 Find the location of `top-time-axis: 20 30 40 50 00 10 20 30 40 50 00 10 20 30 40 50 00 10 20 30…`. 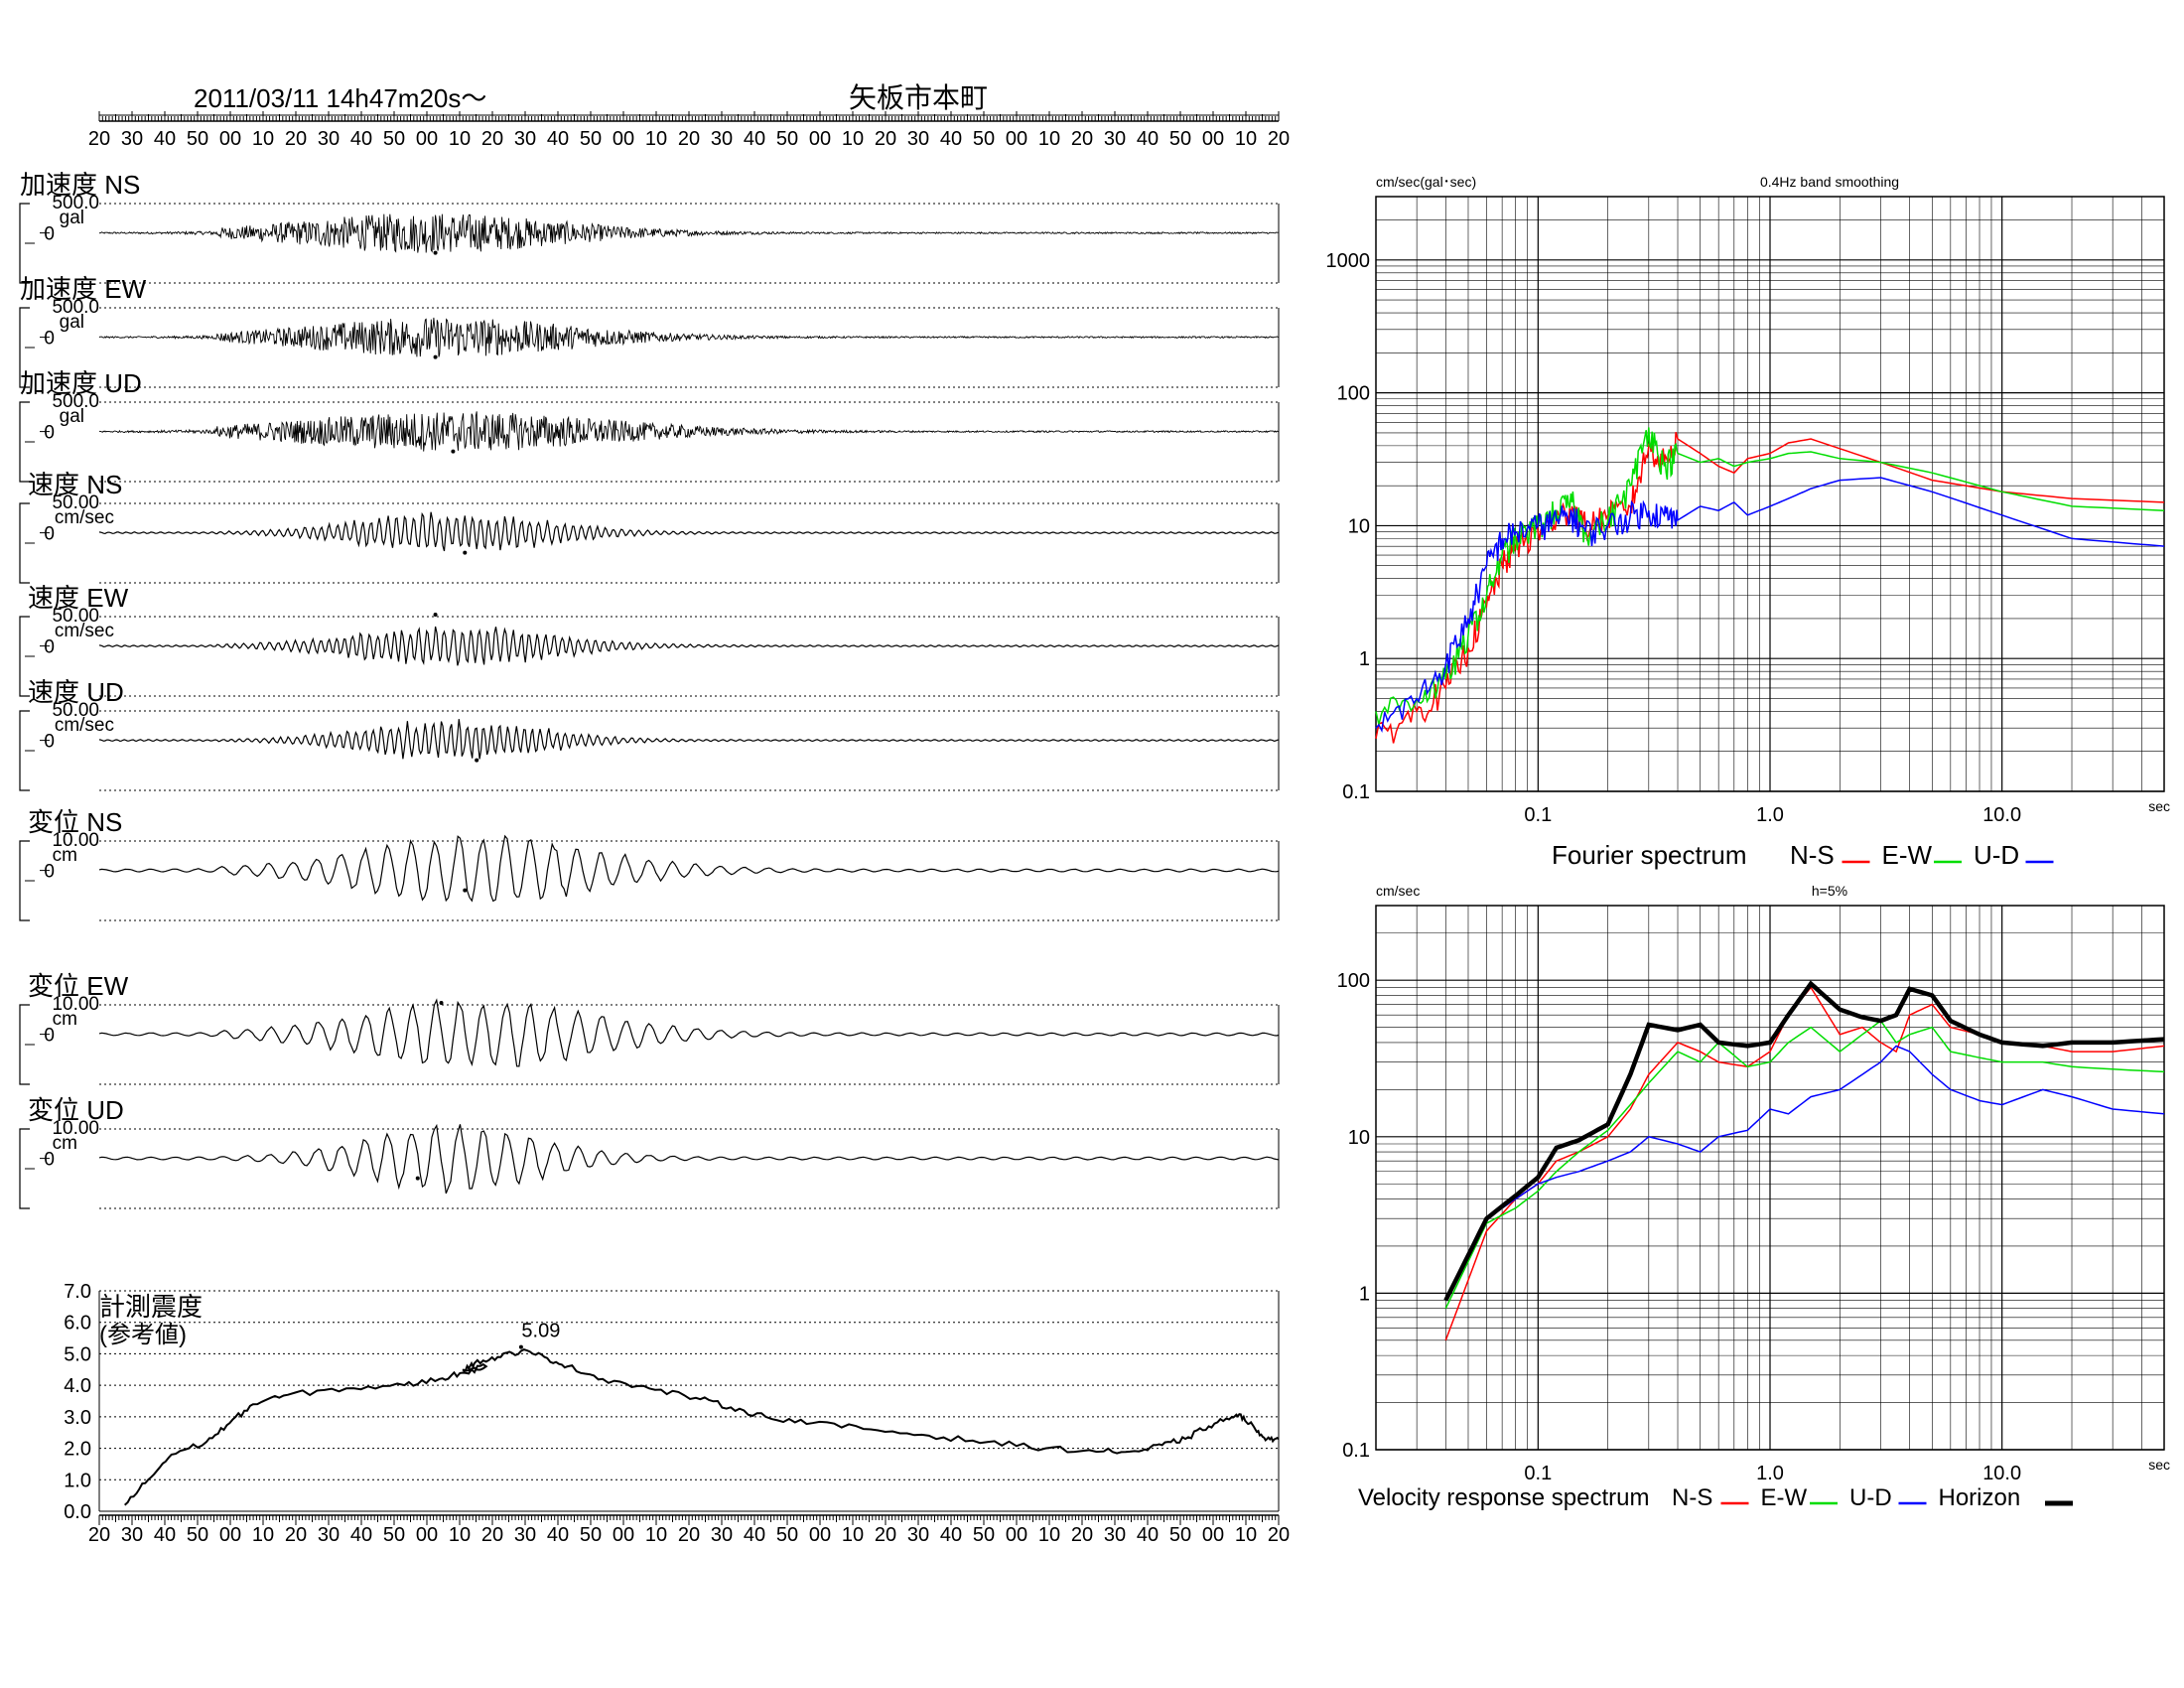

top-time-axis: 20 30 40 50 00 10 20 30 40 50 00 10 20 30 40 50 00 10 20 30… is located at coordinates (689, 130).